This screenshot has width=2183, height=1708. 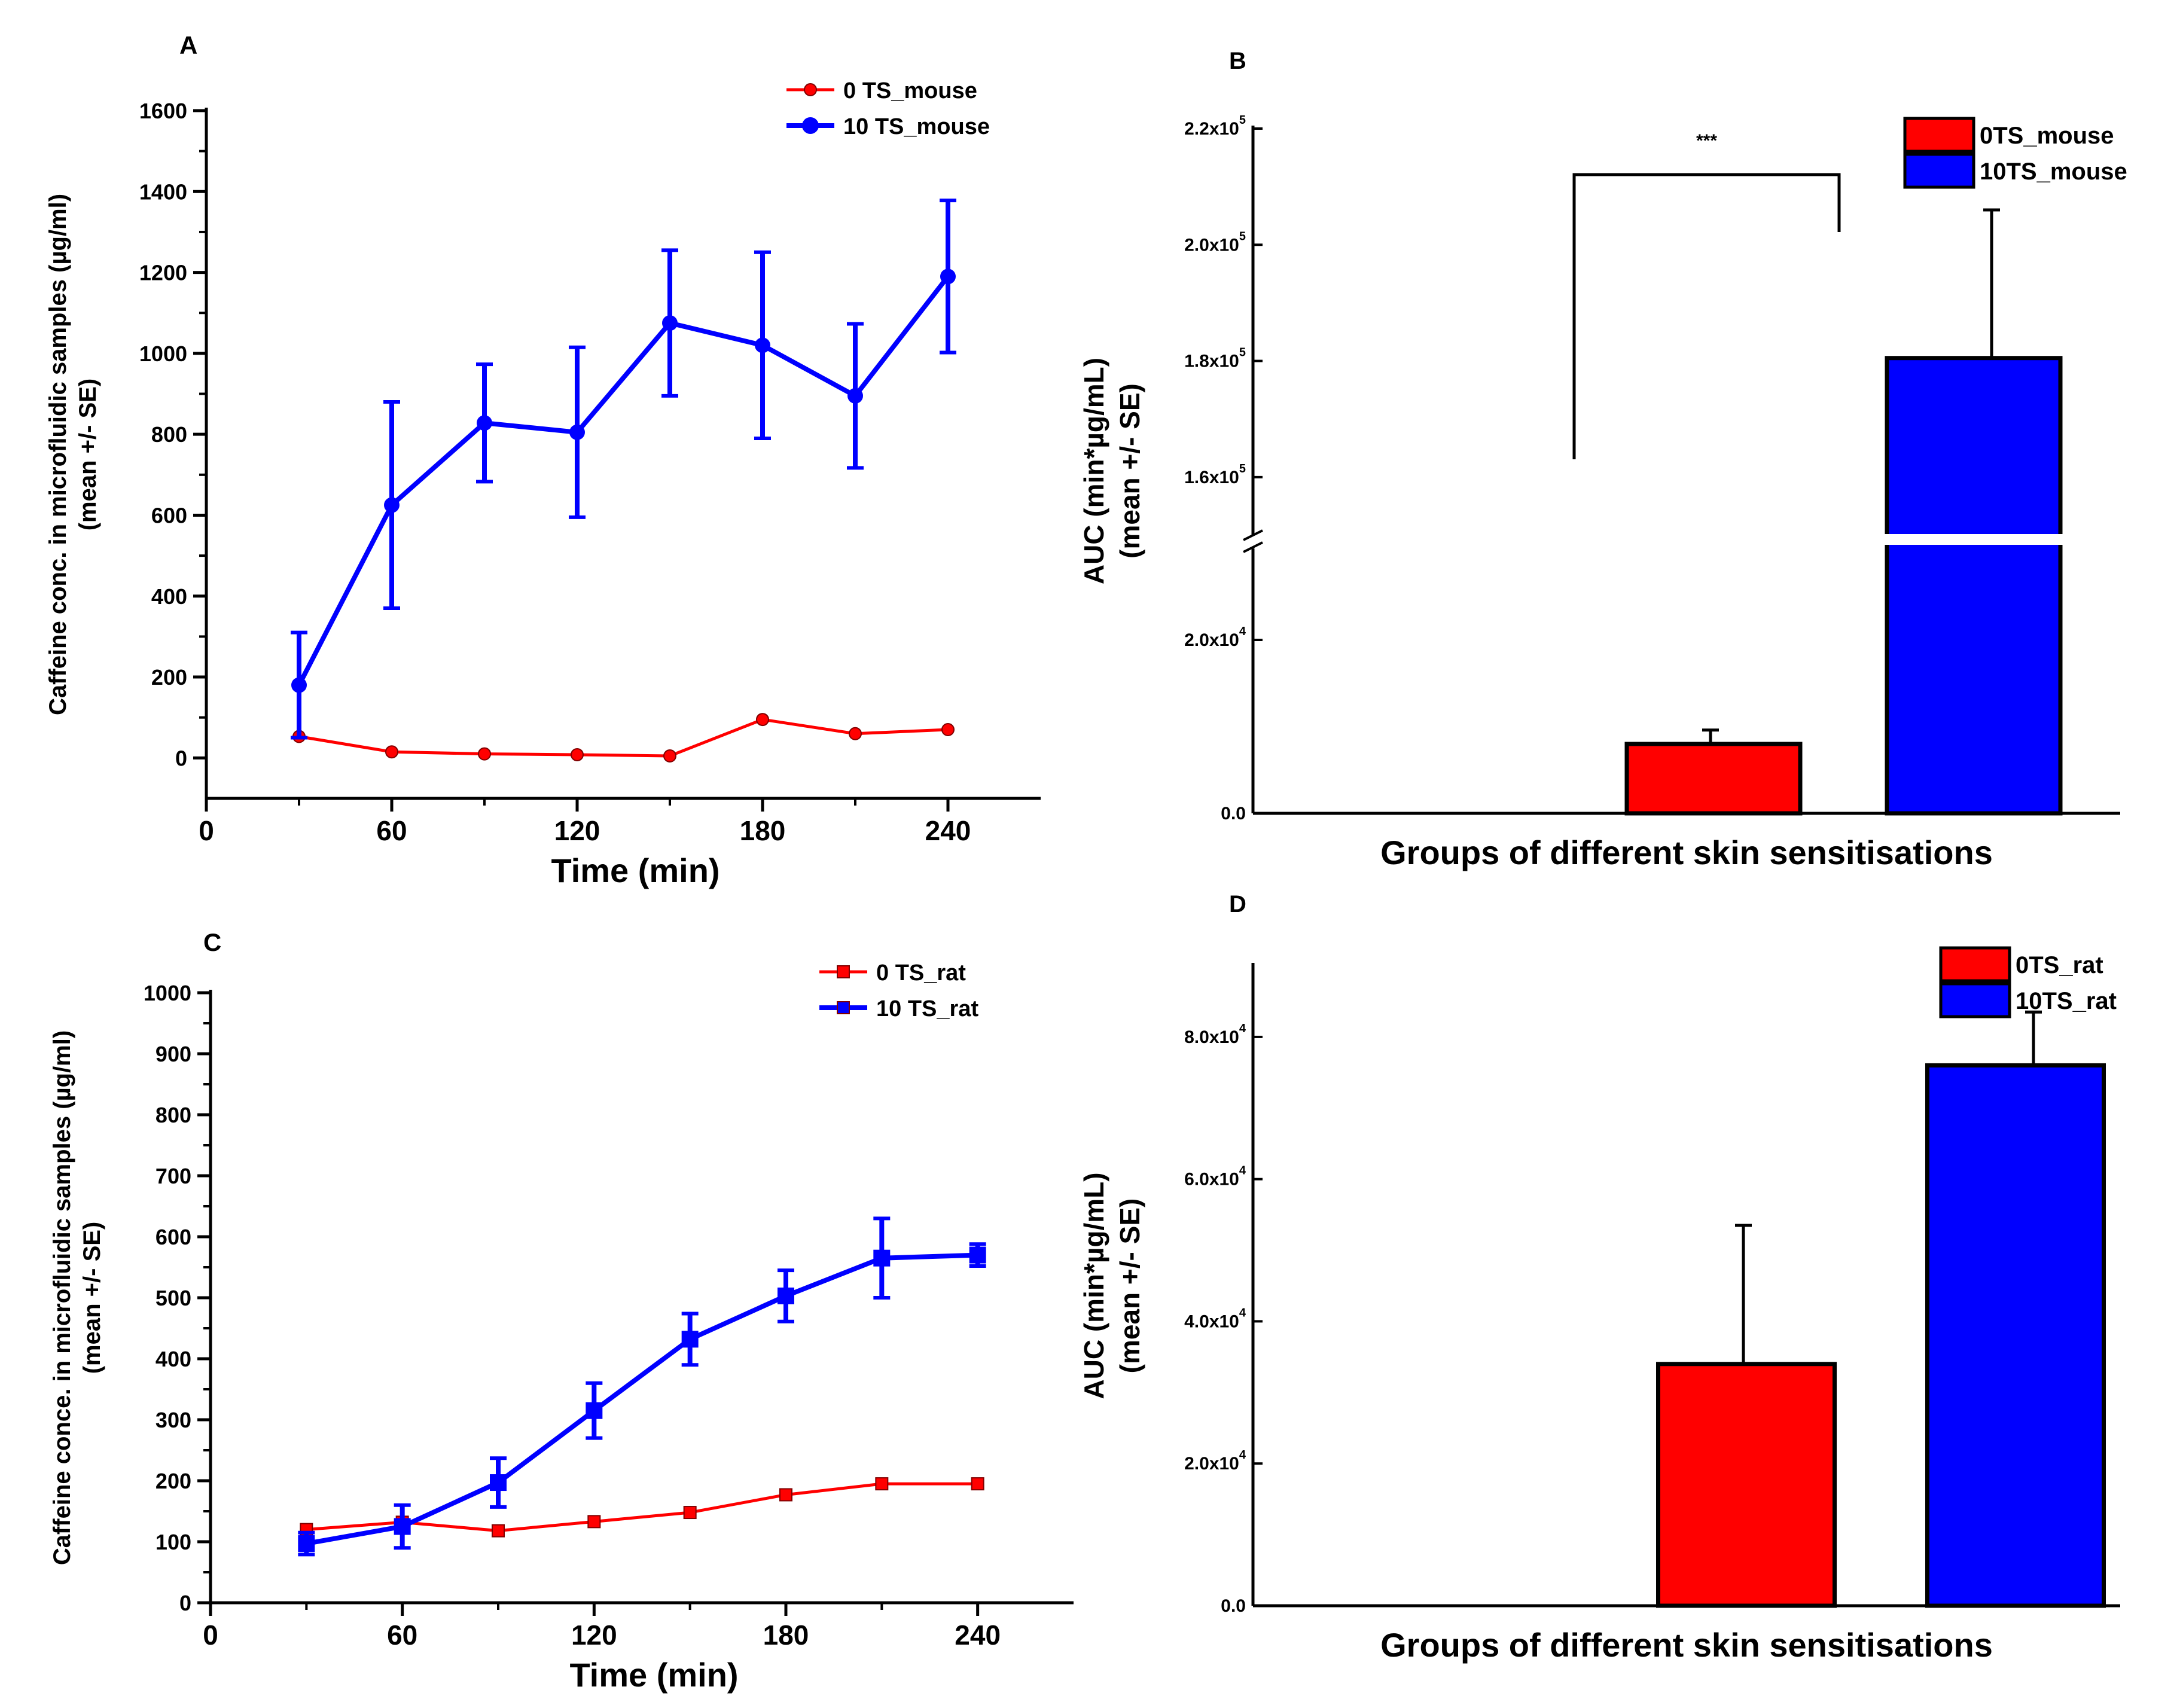 What do you see at coordinates (1215, 1319) in the screenshot?
I see `y-tick-label: 4.0x10⁴` at bounding box center [1215, 1319].